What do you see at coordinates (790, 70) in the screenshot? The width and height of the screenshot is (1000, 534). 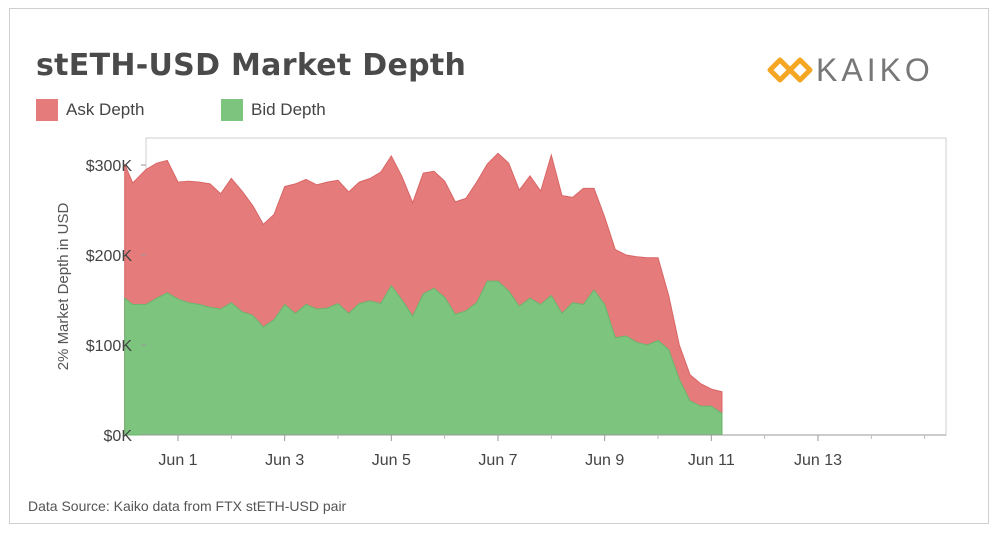 I see `kaiko-logo-mark-icon` at bounding box center [790, 70].